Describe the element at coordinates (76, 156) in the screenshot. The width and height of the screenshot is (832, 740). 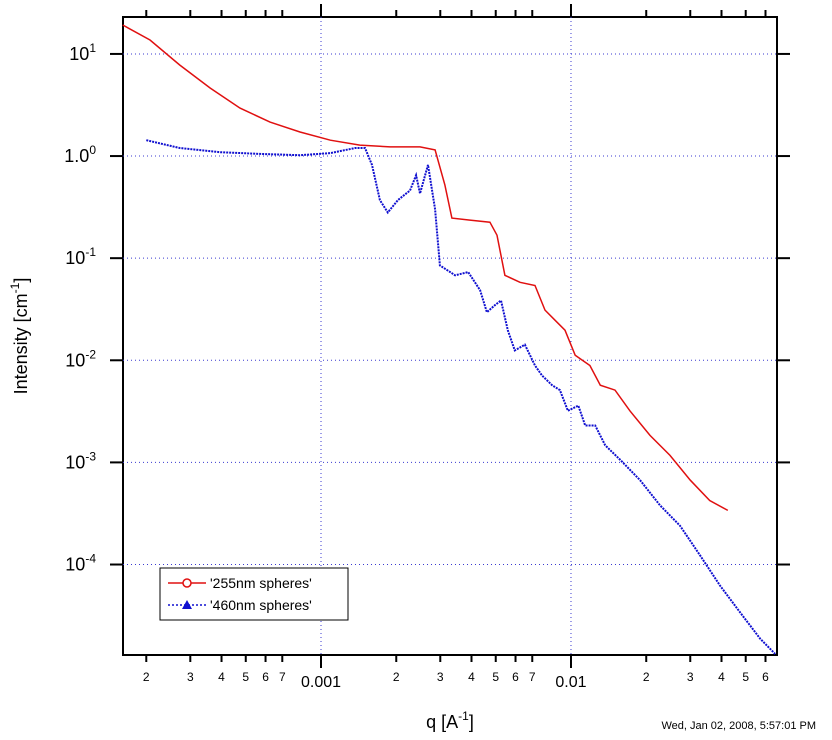
I see `y-tick-mantissa: 1.0` at that location.